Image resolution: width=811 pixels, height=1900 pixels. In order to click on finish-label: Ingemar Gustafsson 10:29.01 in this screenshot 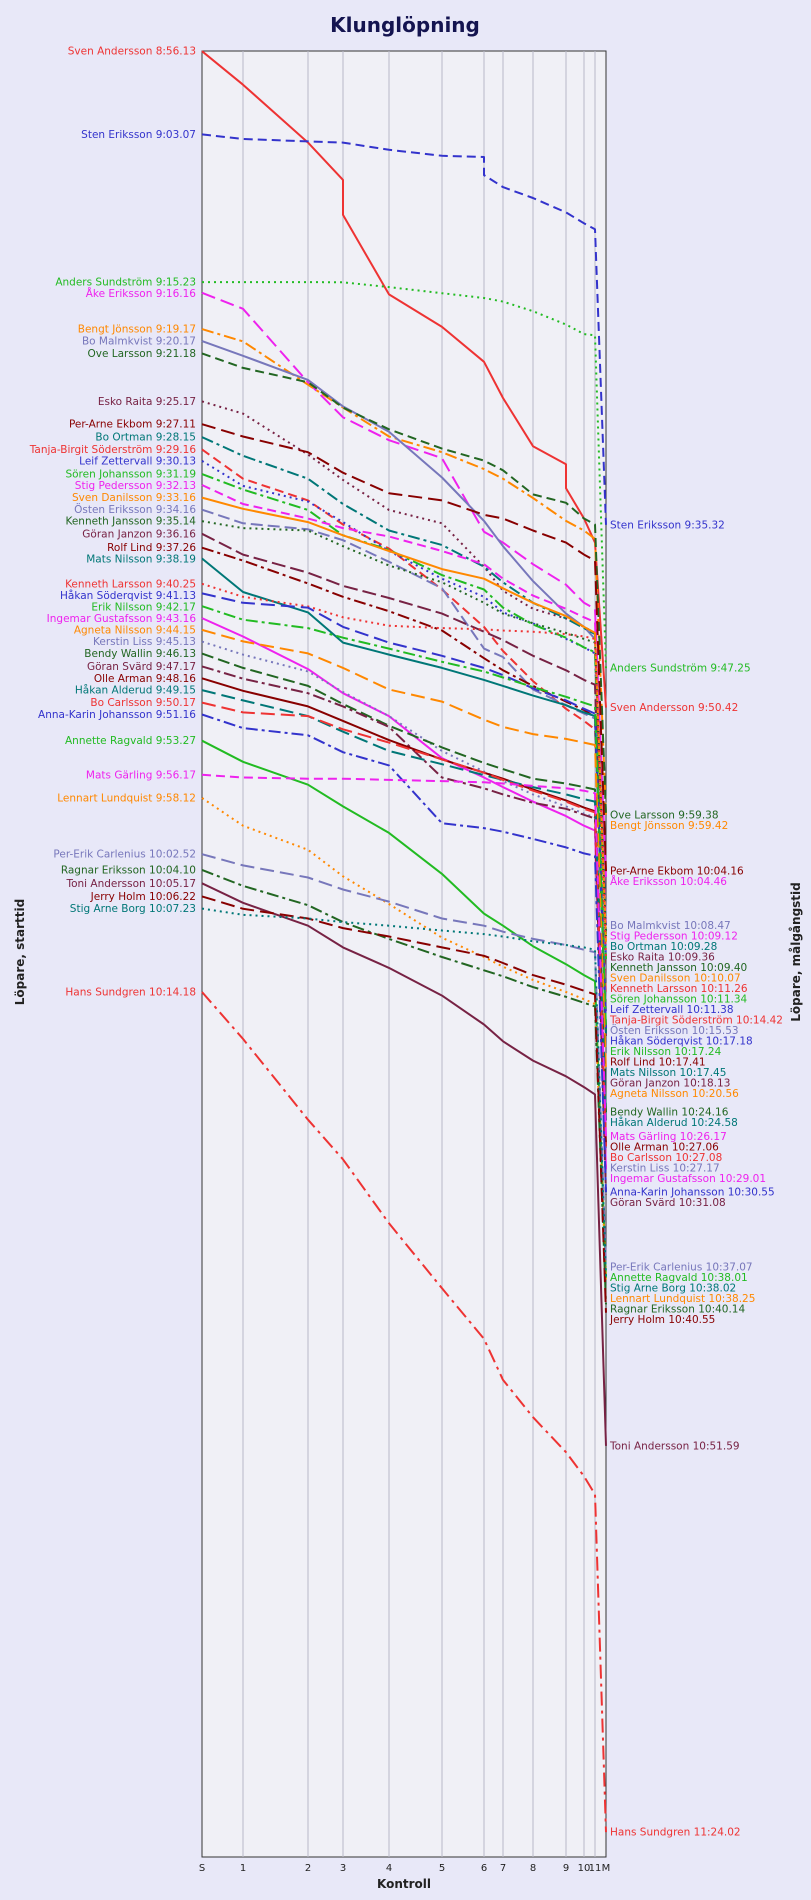, I will do `click(688, 1179)`.